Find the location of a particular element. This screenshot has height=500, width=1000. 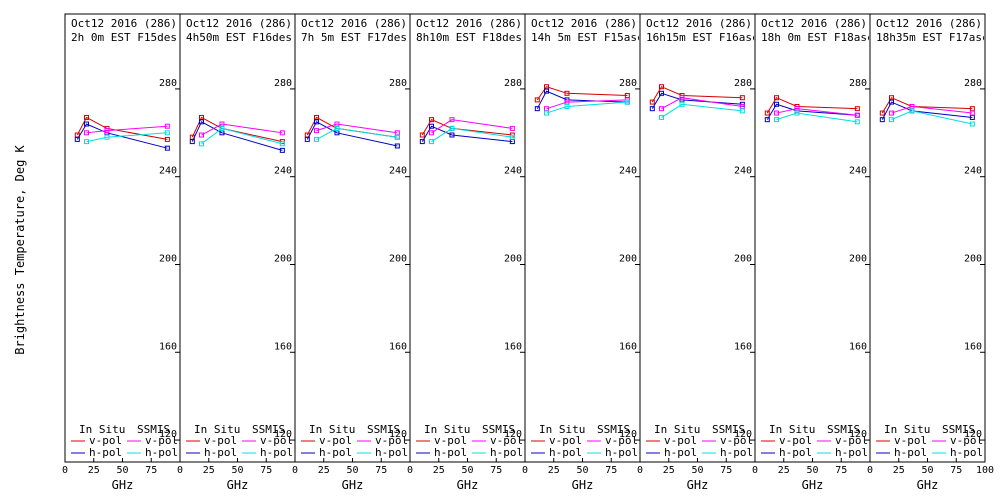

panel-subtitle: 16h15m EST F16asc is located at coordinates (702, 37).